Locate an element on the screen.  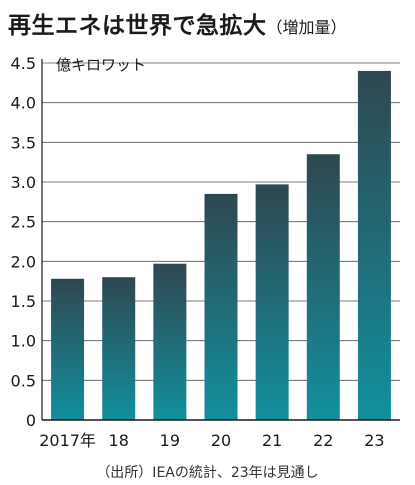
x-tick-labels: 2017年 18 19 20 21 22 23 is located at coordinates (211, 440).